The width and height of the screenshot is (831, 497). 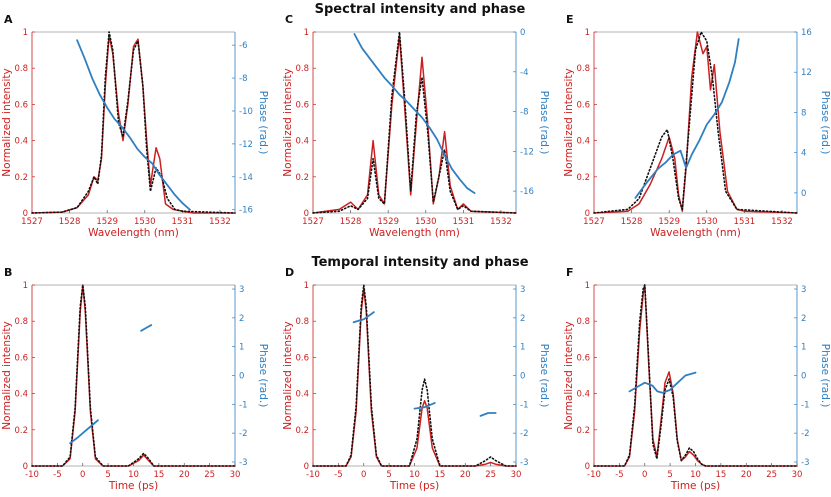 What do you see at coordinates (522, 348) in the screenshot?
I see `y2-tick-label: 1` at bounding box center [522, 348].